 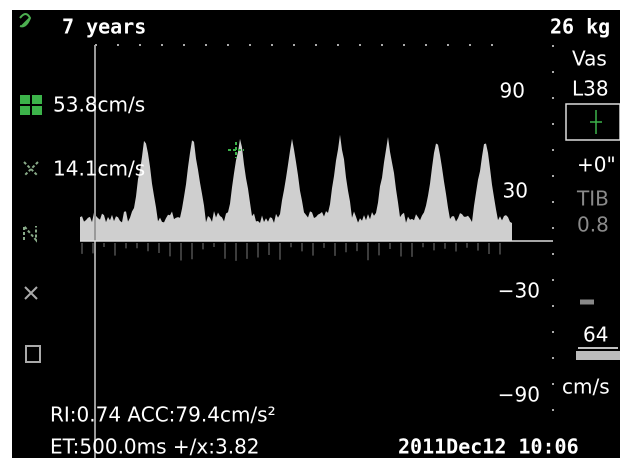 I want to click on velocity-icon-grid, so click(x=31, y=105).